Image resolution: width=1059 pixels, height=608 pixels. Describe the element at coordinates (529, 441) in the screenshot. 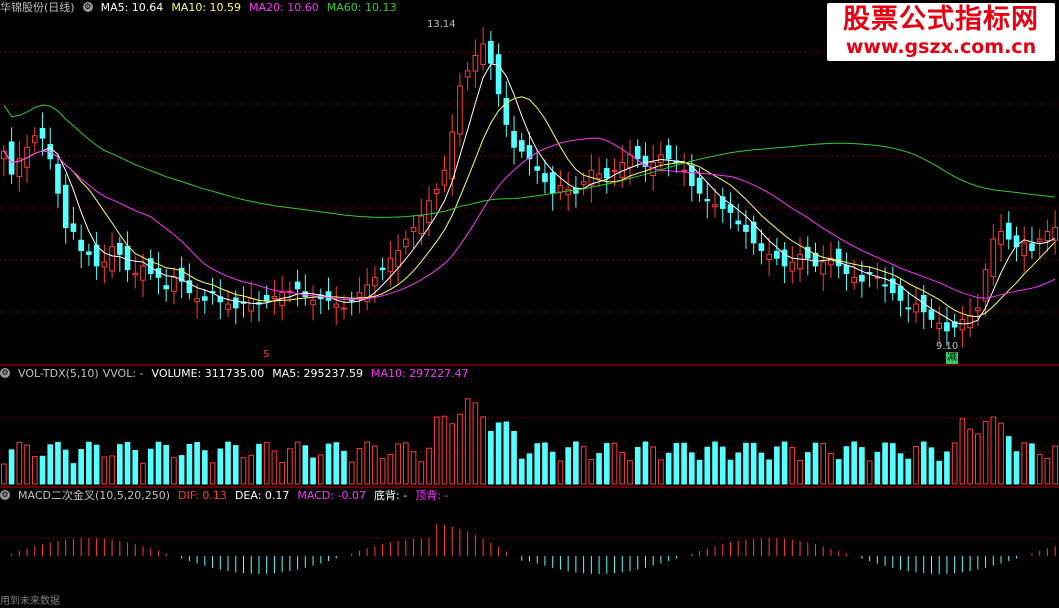

I see `volume-bars` at that location.